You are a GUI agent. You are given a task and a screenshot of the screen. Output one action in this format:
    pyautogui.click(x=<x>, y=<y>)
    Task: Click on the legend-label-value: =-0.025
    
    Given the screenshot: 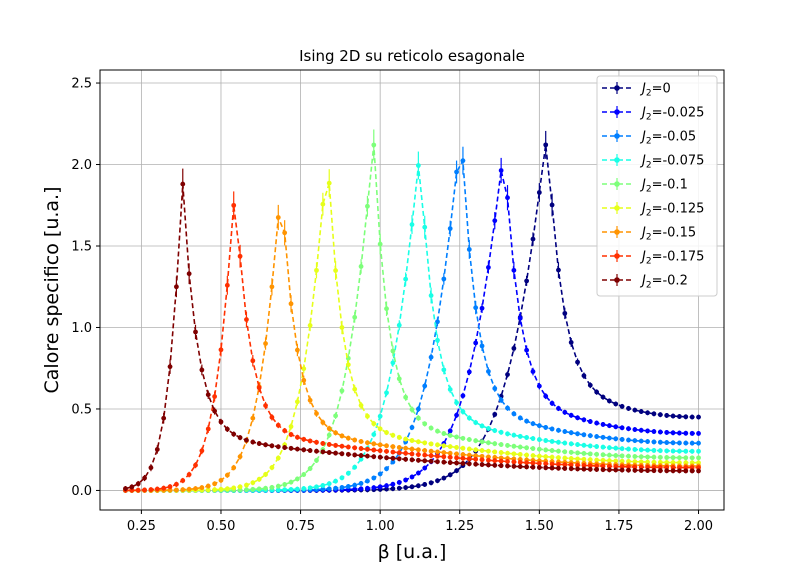 What is the action you would take?
    pyautogui.click(x=678, y=113)
    